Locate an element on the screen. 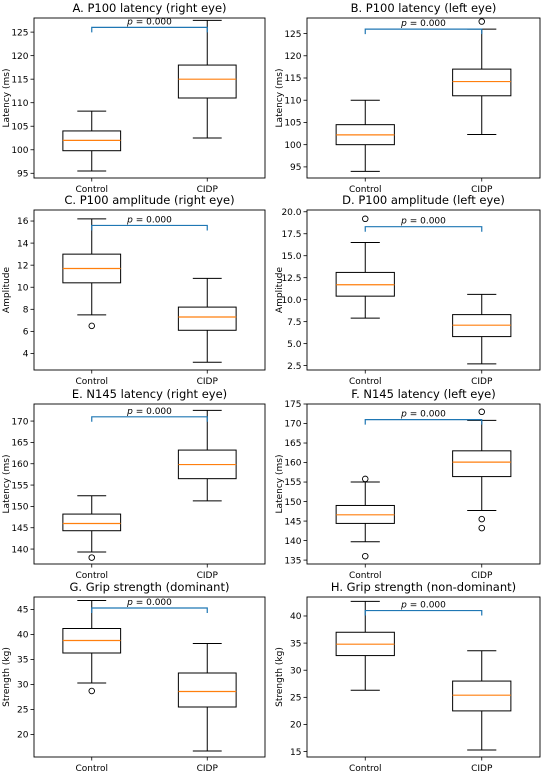 The width and height of the screenshot is (550, 773). y-tick-label: 17.5 is located at coordinates (291, 235).